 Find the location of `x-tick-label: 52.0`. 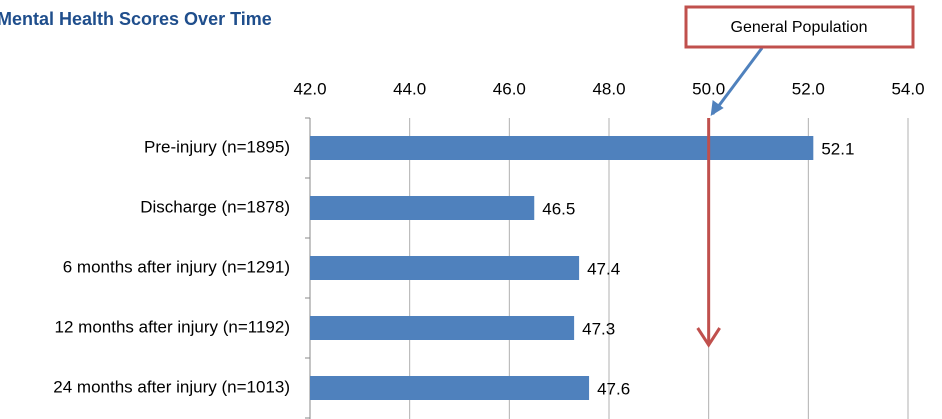

x-tick-label: 52.0 is located at coordinates (808, 88).